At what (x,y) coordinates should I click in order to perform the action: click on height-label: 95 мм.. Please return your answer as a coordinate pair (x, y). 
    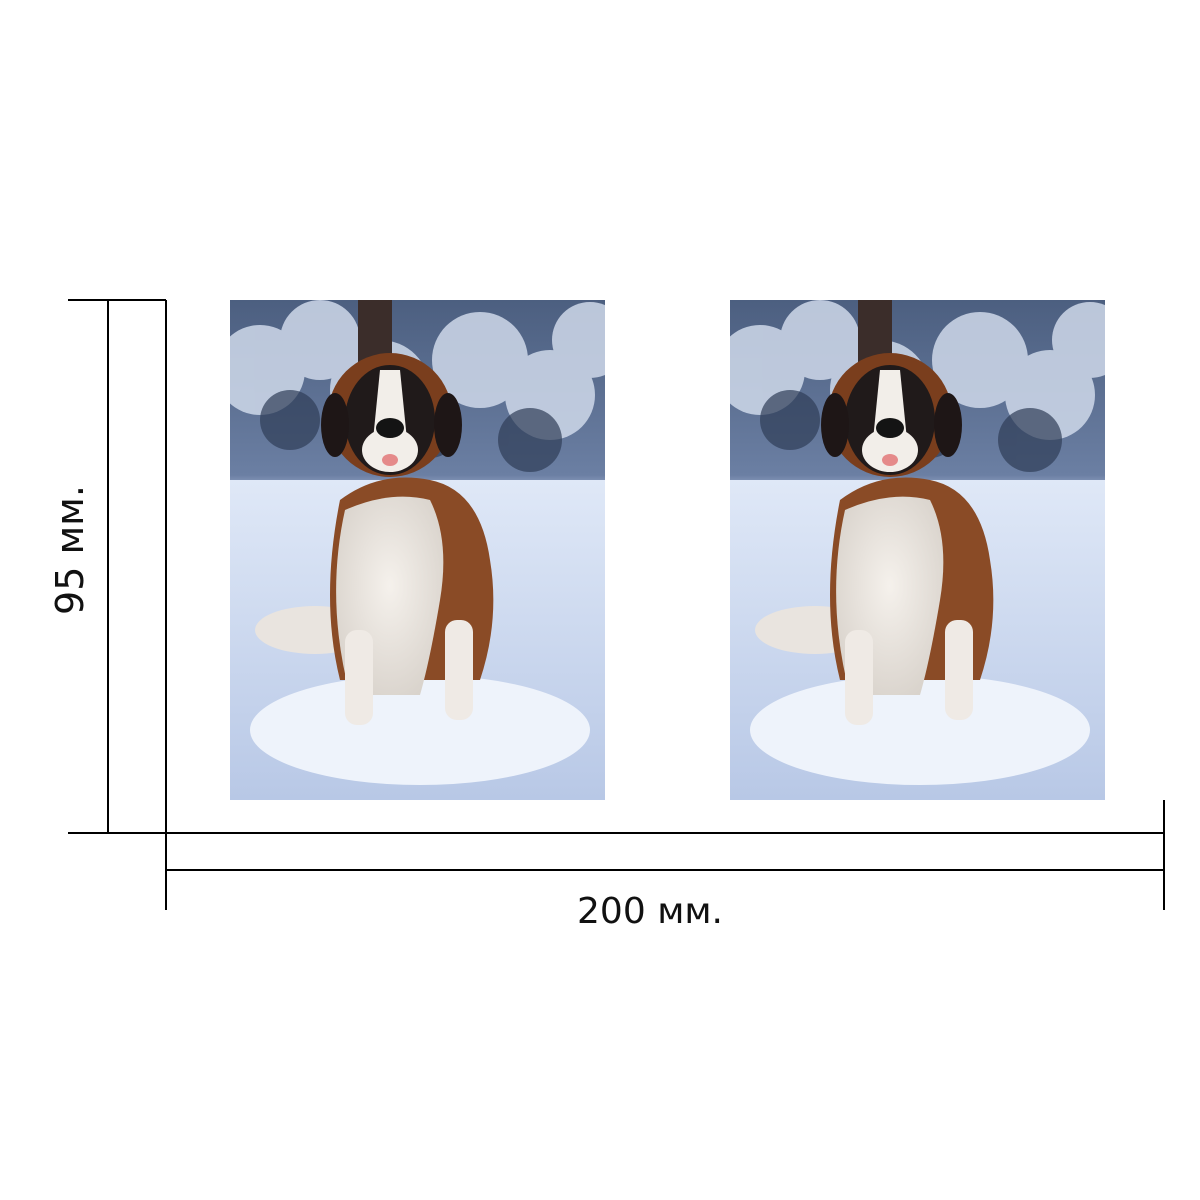
    Looking at the image, I should click on (70, 550).